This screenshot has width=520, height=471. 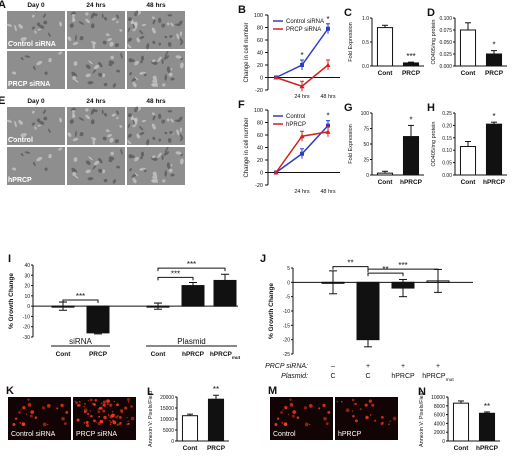 What do you see at coordinates (260, 66) in the screenshot?
I see `y-tick-label: 20` at bounding box center [260, 66].